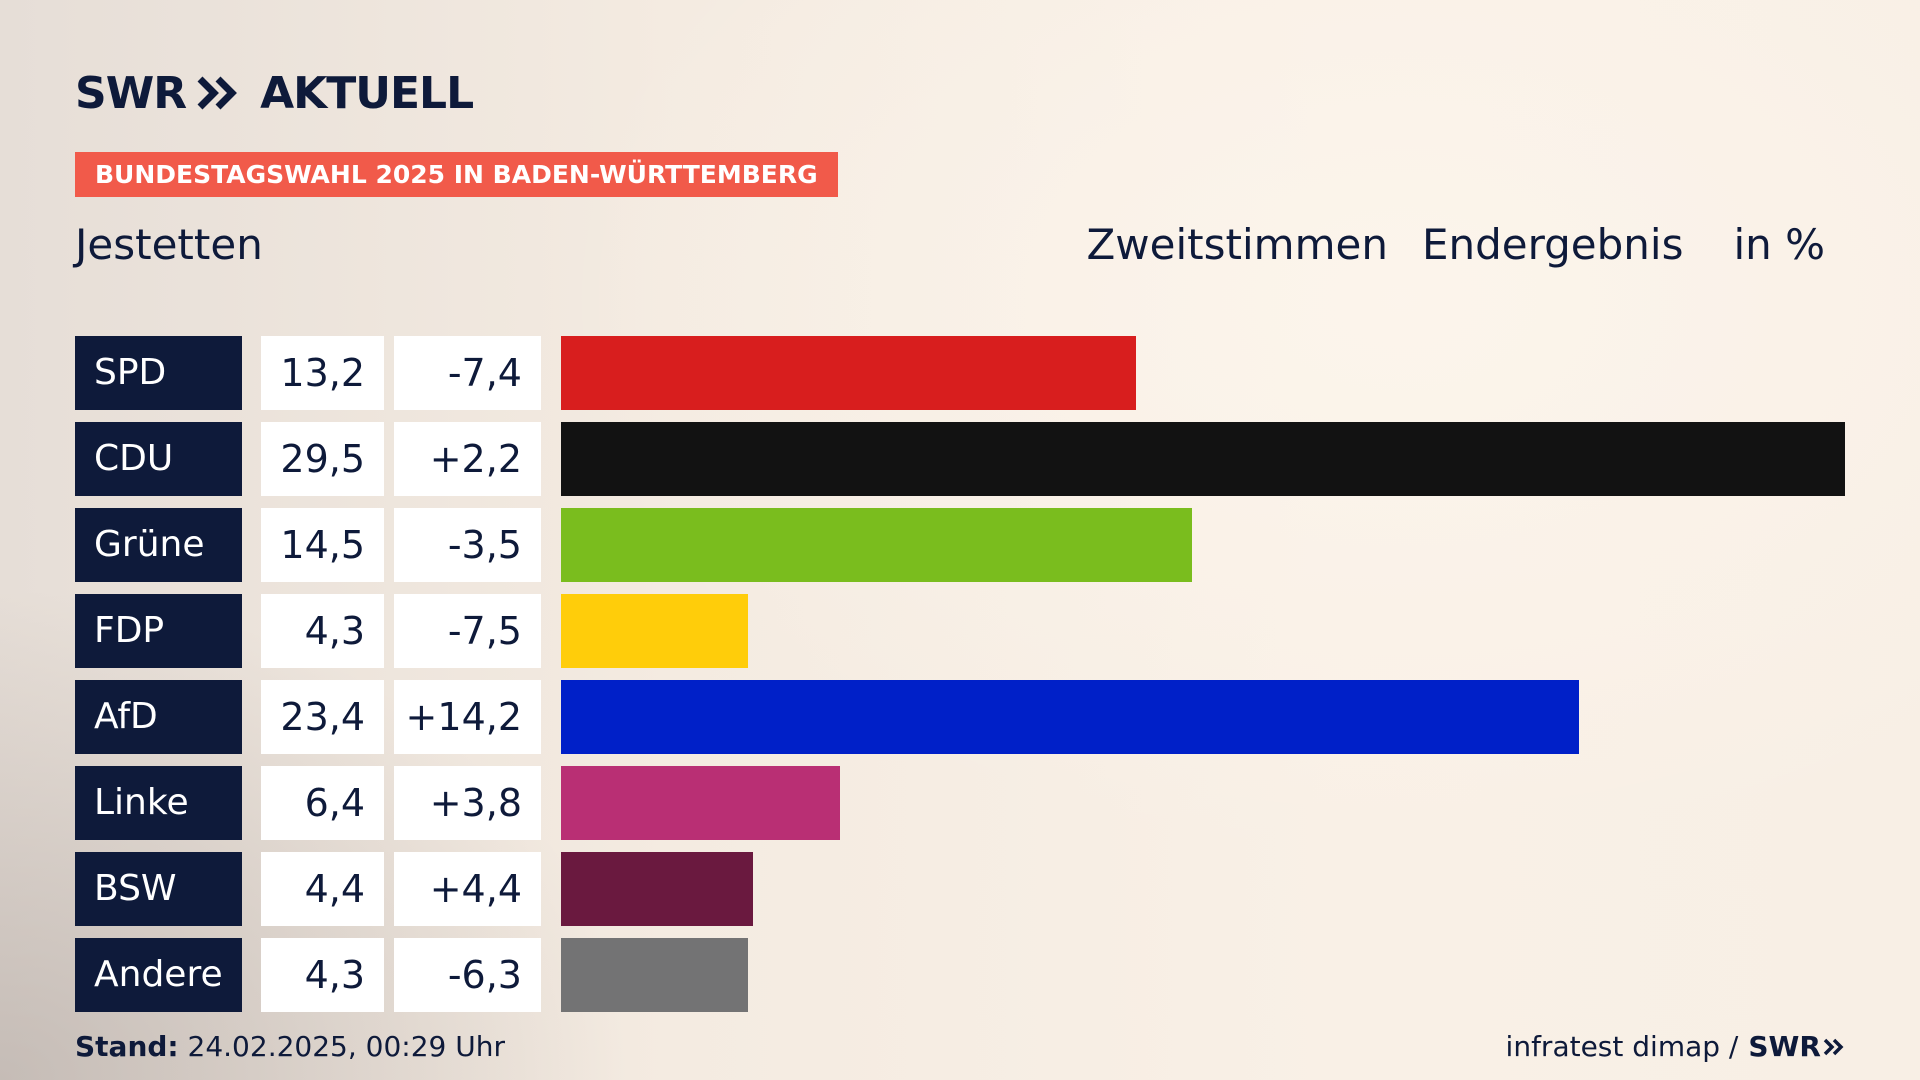 This screenshot has height=1080, width=1920. I want to click on change-label: -6,3, so click(467, 975).